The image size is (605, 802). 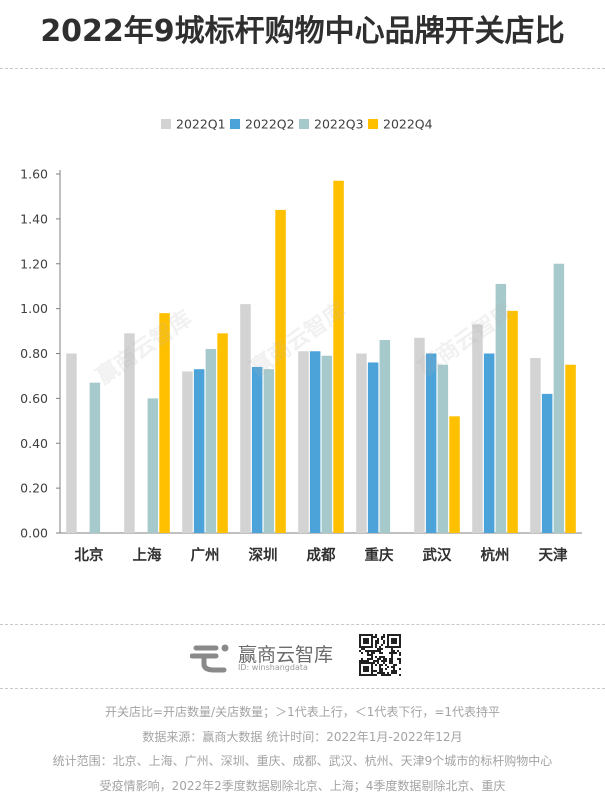 I want to click on y-tick-label: 0.40, so click(x=34, y=443).